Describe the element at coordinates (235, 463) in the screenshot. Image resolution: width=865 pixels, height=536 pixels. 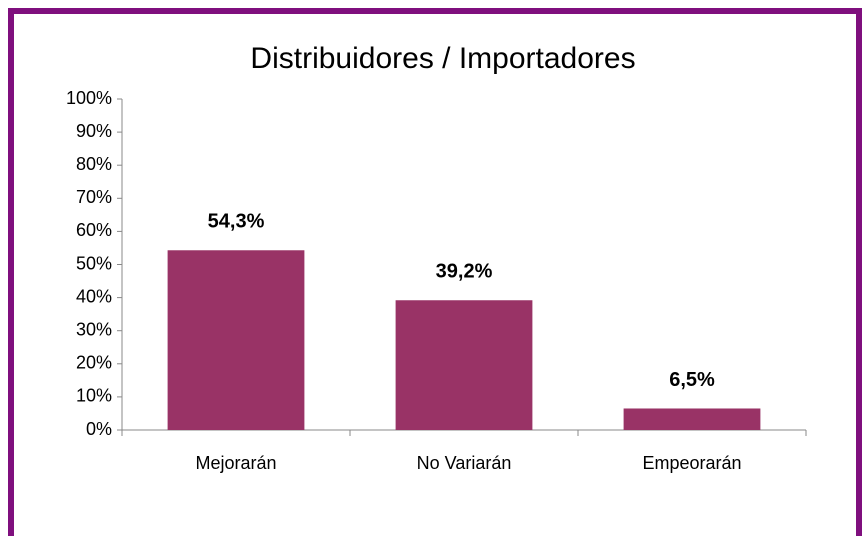
I see `x-tick-label: Mejorarán` at that location.